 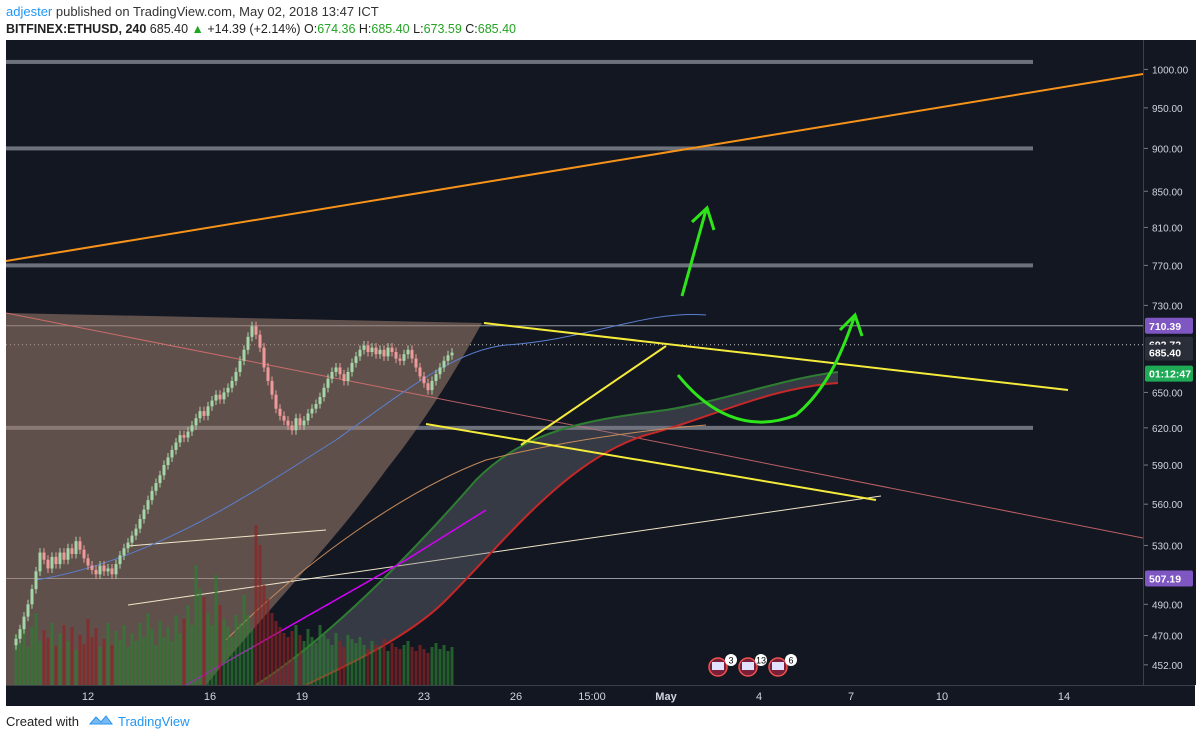 I want to click on event-count-badge, so click(x=761, y=660).